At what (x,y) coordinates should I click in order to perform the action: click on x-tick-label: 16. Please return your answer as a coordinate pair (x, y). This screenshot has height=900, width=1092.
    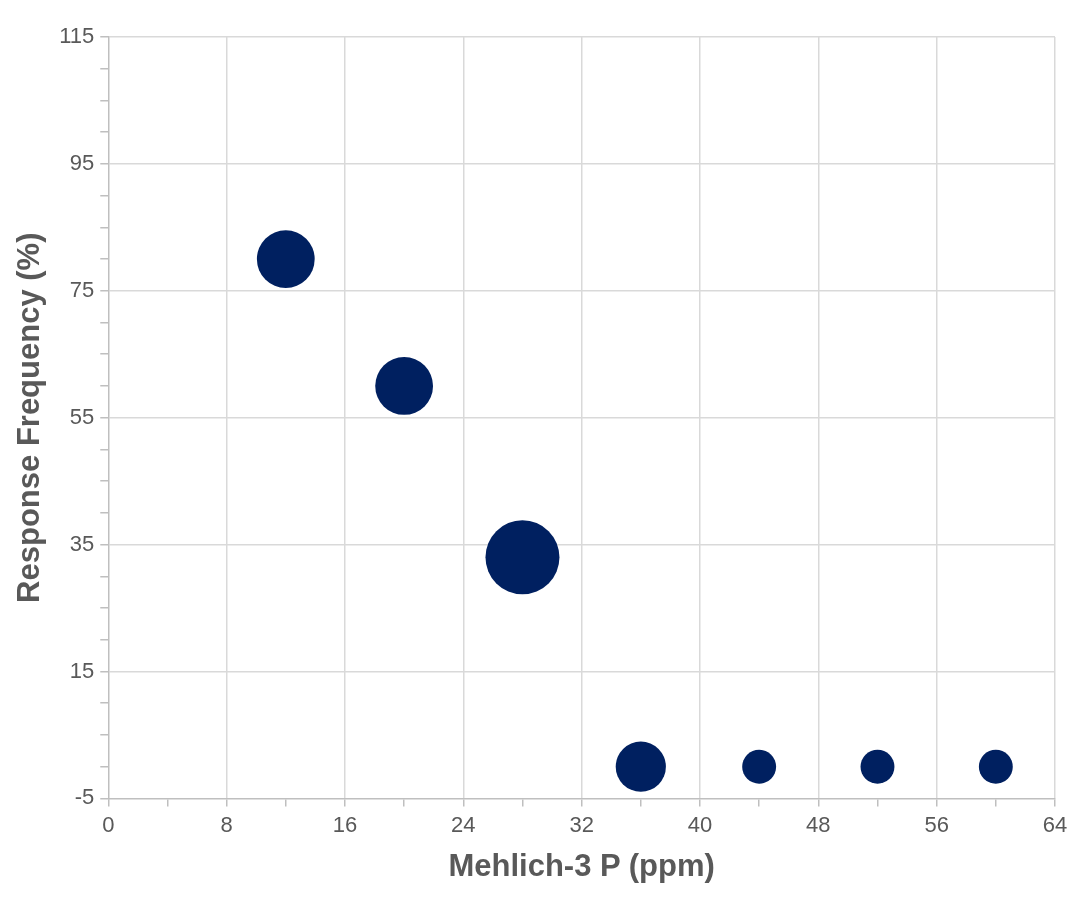
    Looking at the image, I should click on (345, 824).